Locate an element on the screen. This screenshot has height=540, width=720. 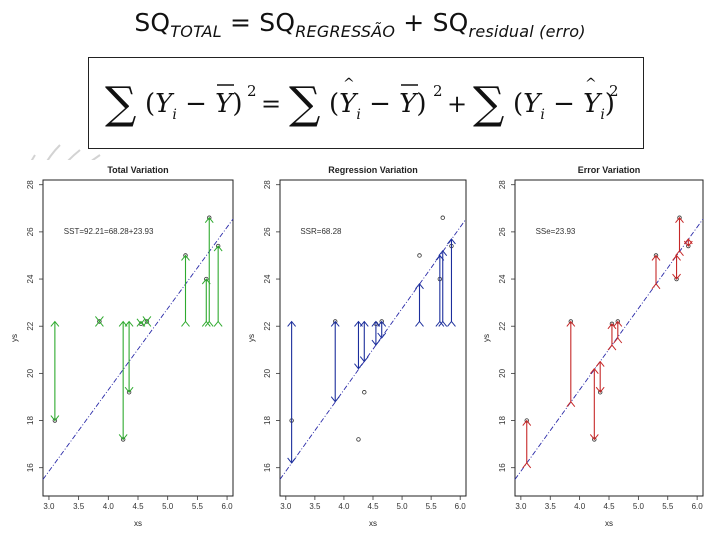
sum-symbol-1: ∑ is located at coordinates (120, 103).